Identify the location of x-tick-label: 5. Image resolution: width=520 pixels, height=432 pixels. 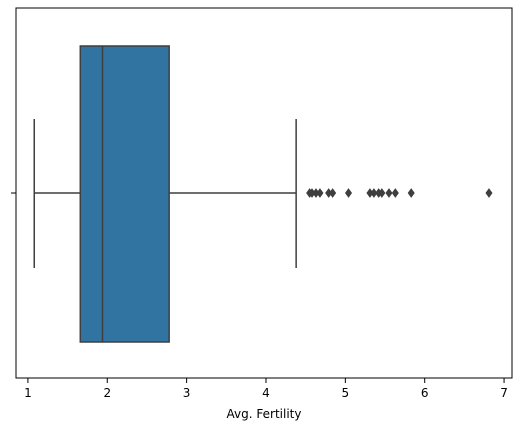
(346, 393).